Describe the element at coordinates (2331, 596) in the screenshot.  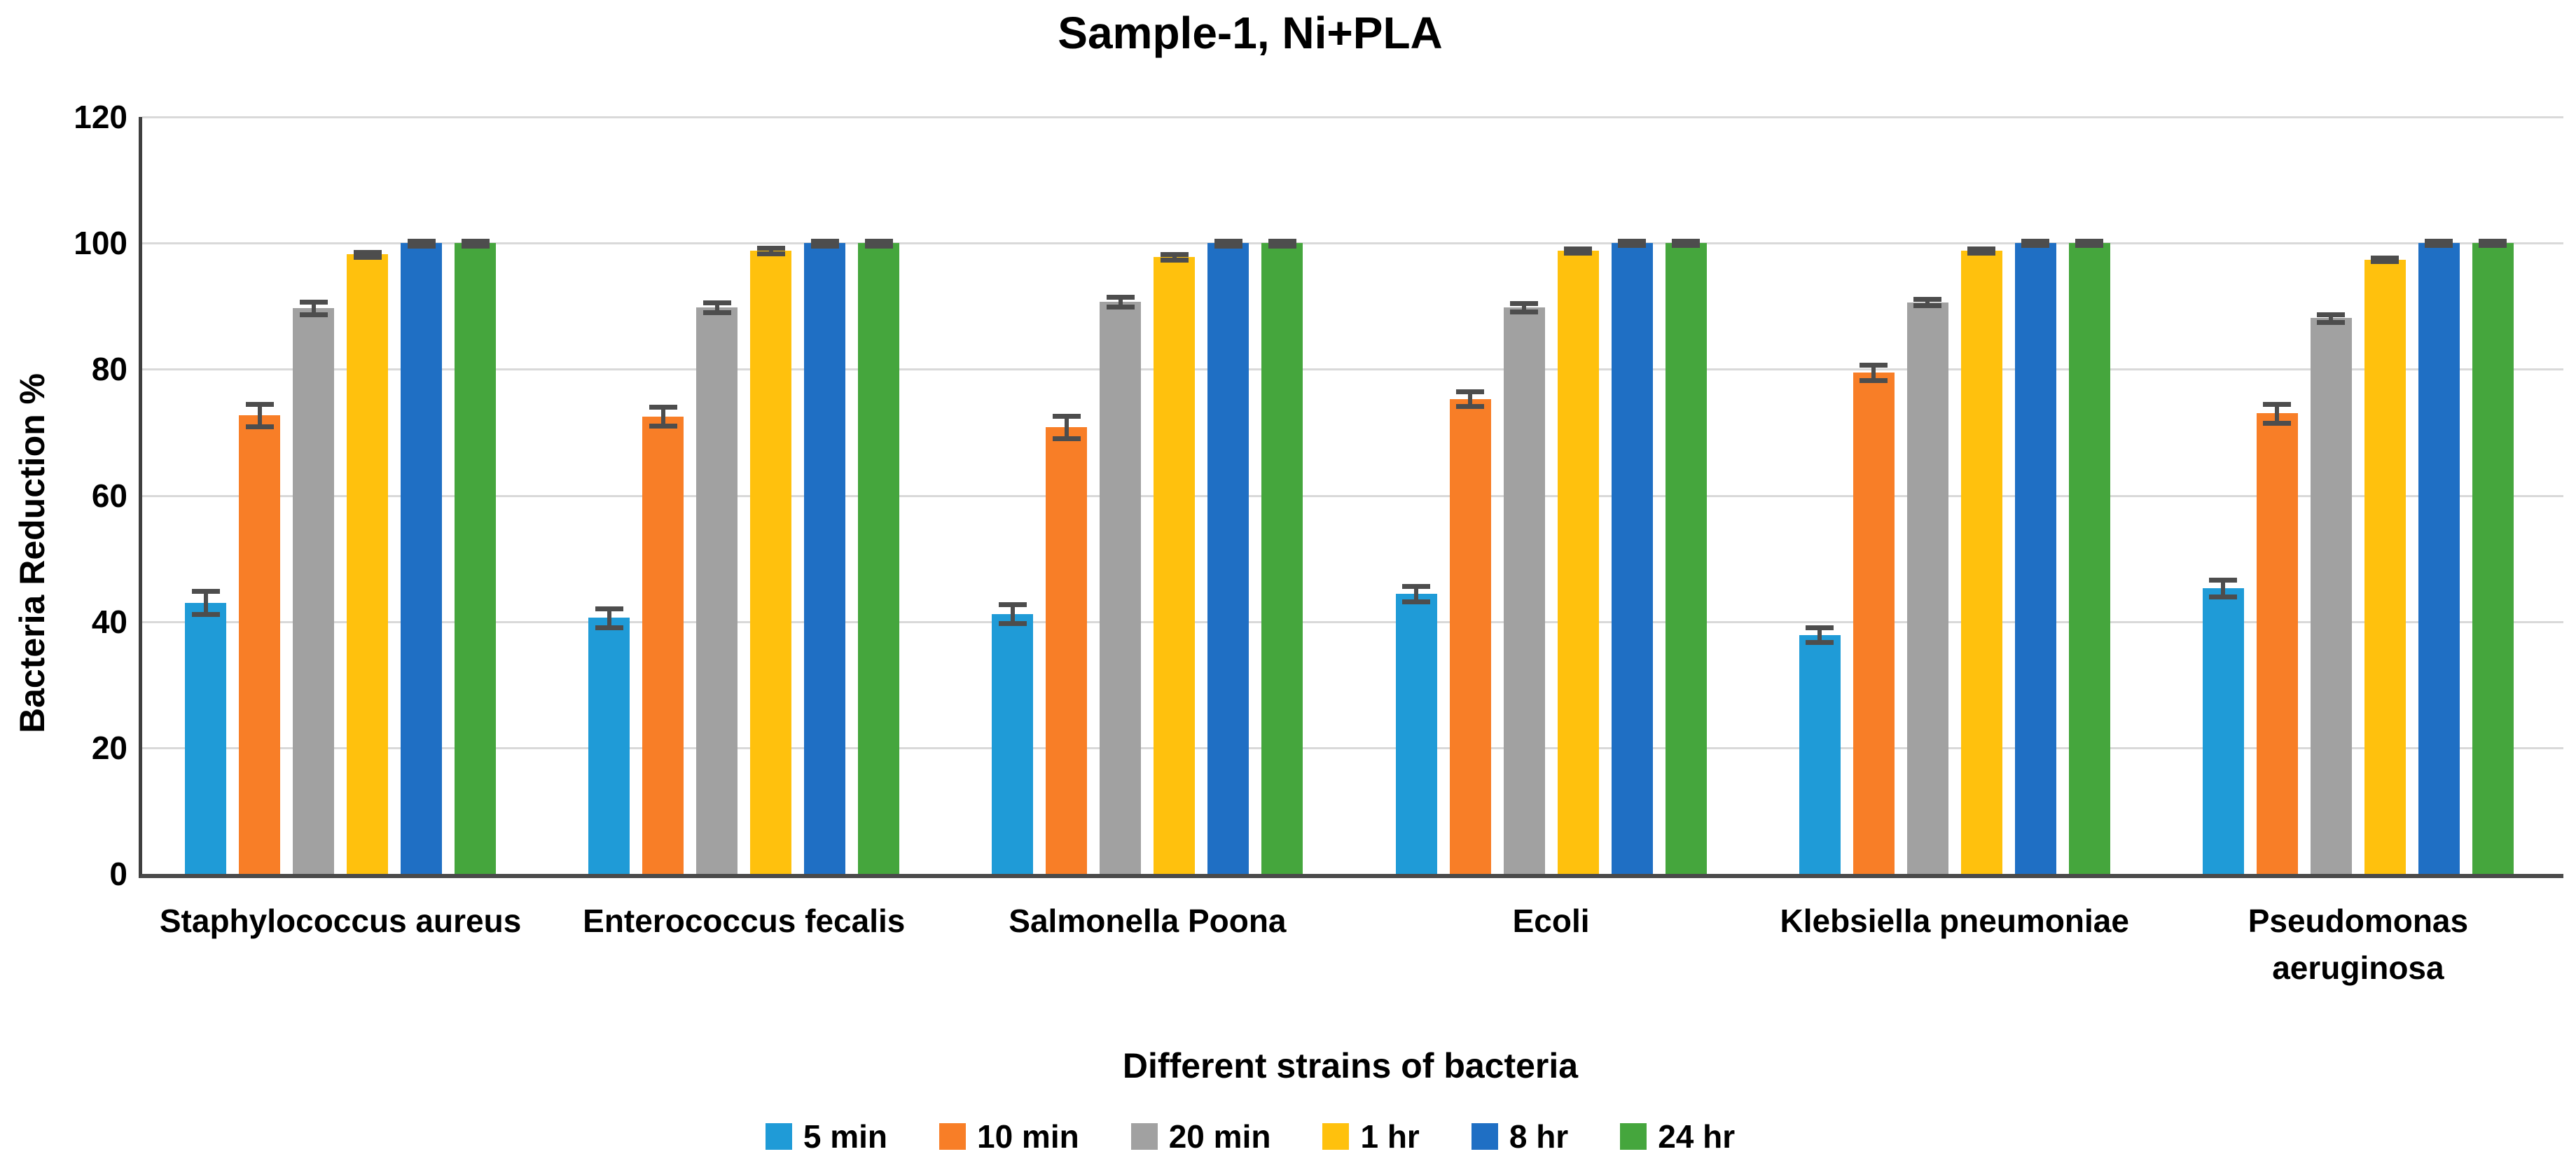
I see `bar-20min-group6` at that location.